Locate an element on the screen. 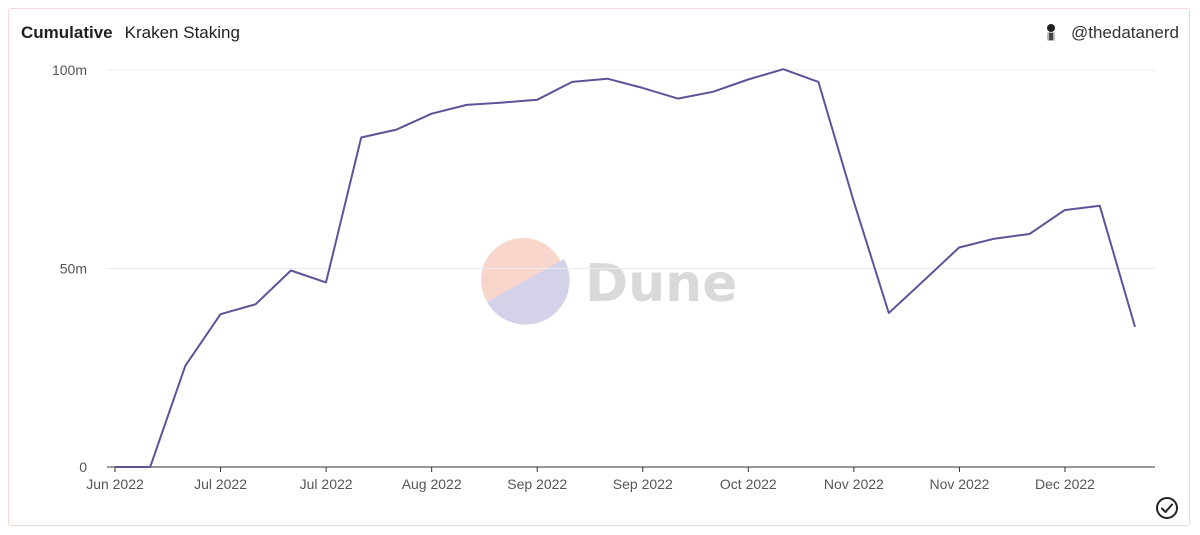  author-name: @thedatanerd is located at coordinates (1124, 32).